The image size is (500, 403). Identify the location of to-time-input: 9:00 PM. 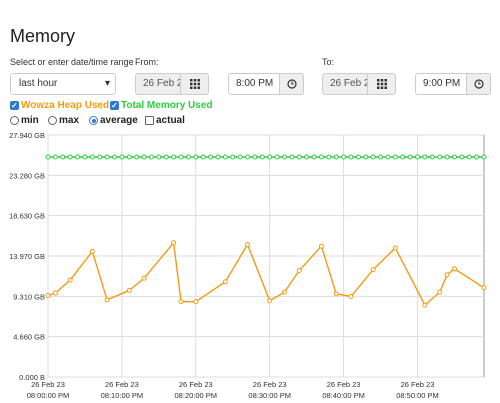
(441, 84).